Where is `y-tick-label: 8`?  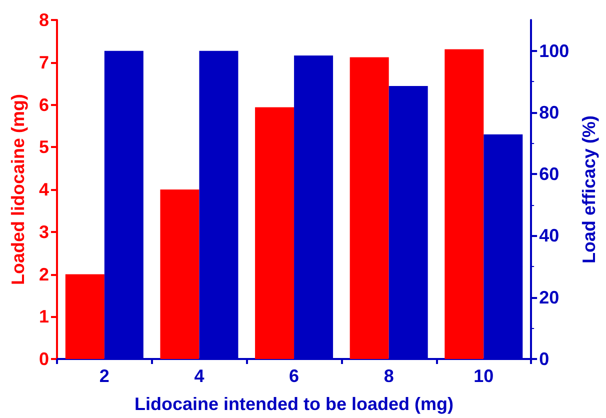
y-tick-label: 8 is located at coordinates (43, 20).